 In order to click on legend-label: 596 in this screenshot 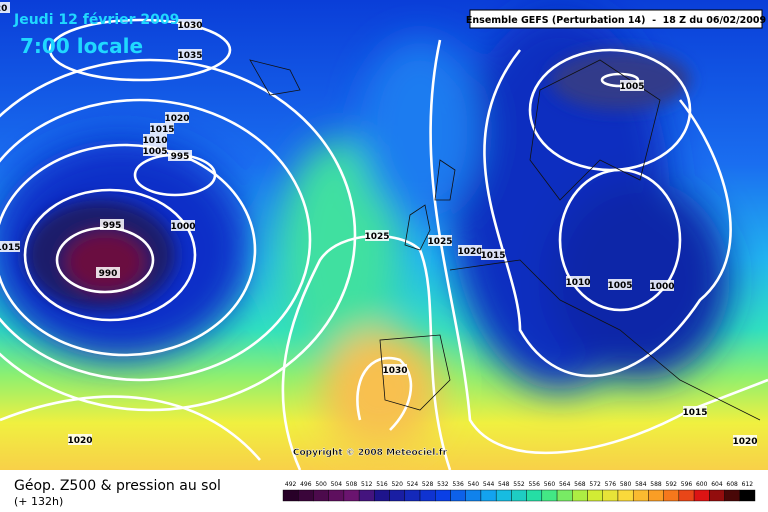, I will do `click(687, 484)`.